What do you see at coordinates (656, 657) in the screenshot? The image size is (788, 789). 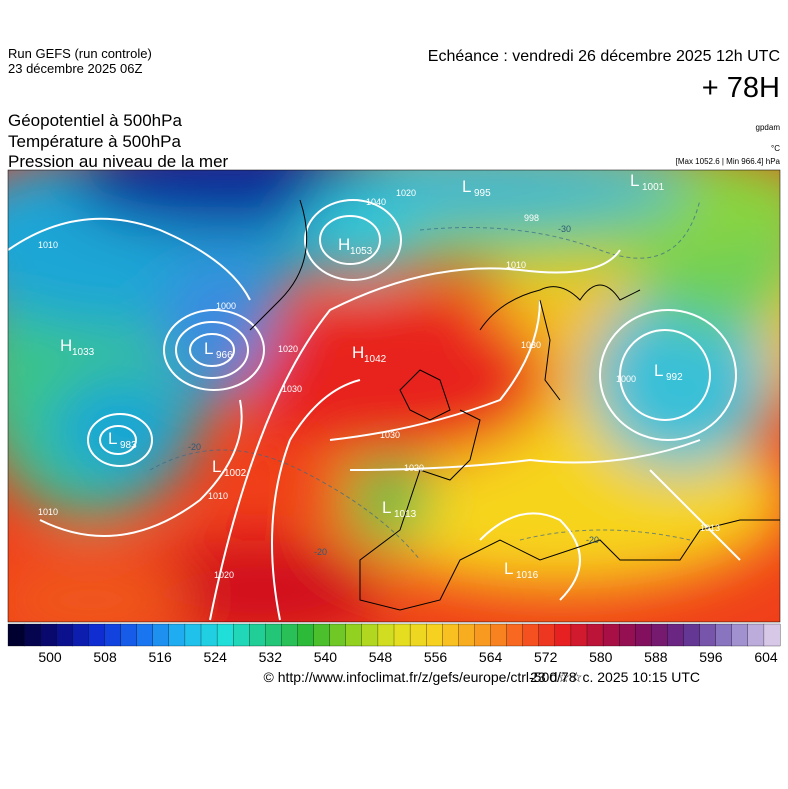 I see `colorbar-label: 588` at bounding box center [656, 657].